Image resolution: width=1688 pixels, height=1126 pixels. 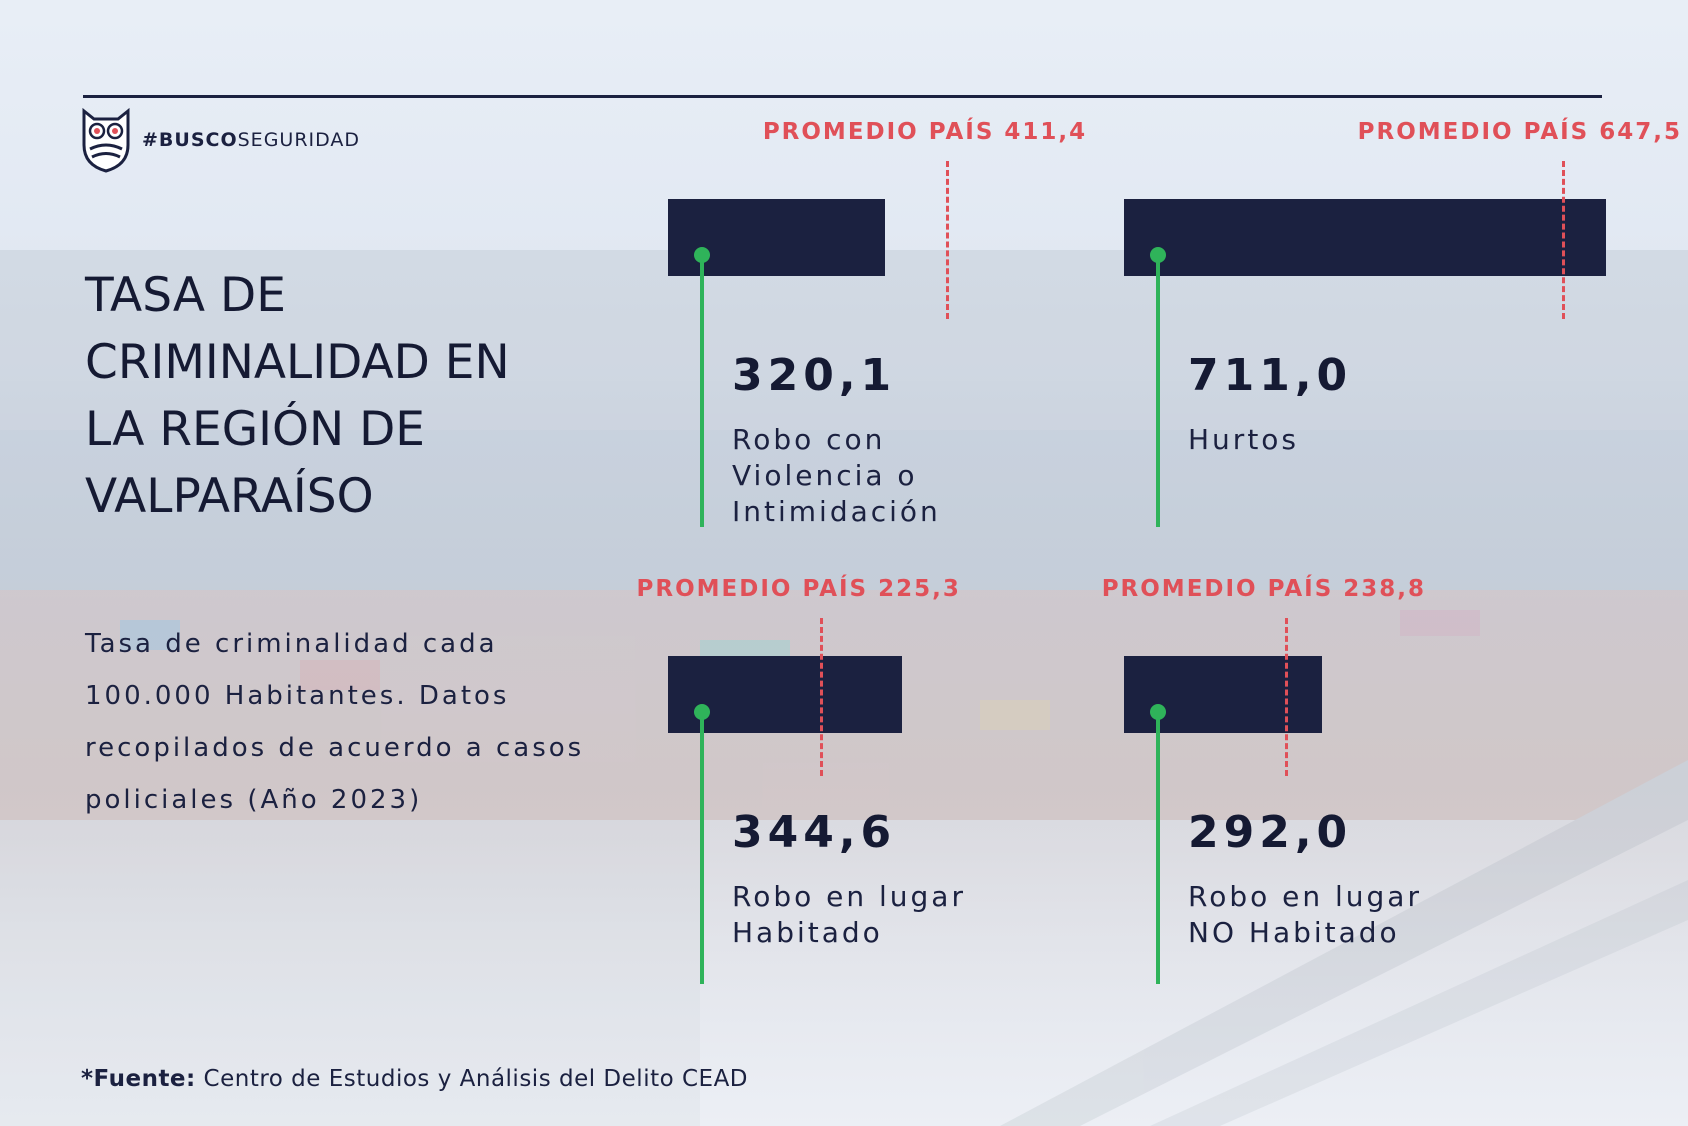 I want to click on national-average-label: PROMEDIO PAÍS 647,5, so click(x=1519, y=132).